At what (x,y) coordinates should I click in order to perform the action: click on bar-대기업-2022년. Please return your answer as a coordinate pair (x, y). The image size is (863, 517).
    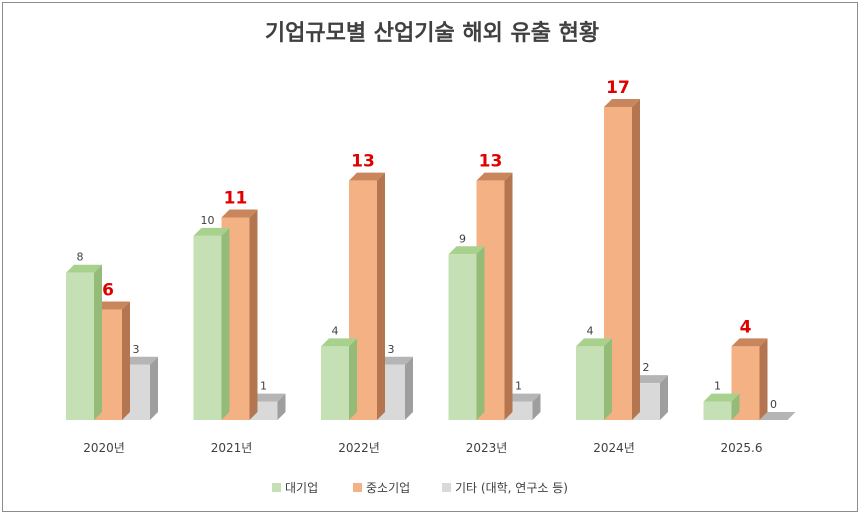
    Looking at the image, I should click on (339, 379).